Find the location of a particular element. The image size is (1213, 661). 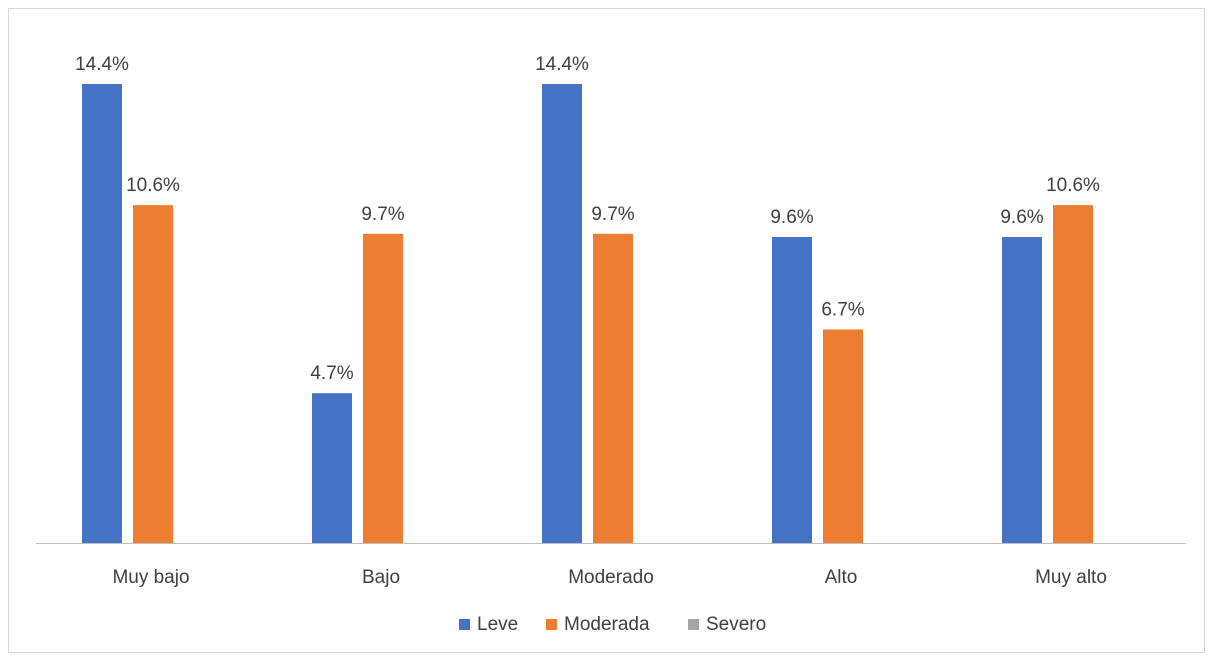

data-label-leve-0: 14.4% is located at coordinates (102, 64).